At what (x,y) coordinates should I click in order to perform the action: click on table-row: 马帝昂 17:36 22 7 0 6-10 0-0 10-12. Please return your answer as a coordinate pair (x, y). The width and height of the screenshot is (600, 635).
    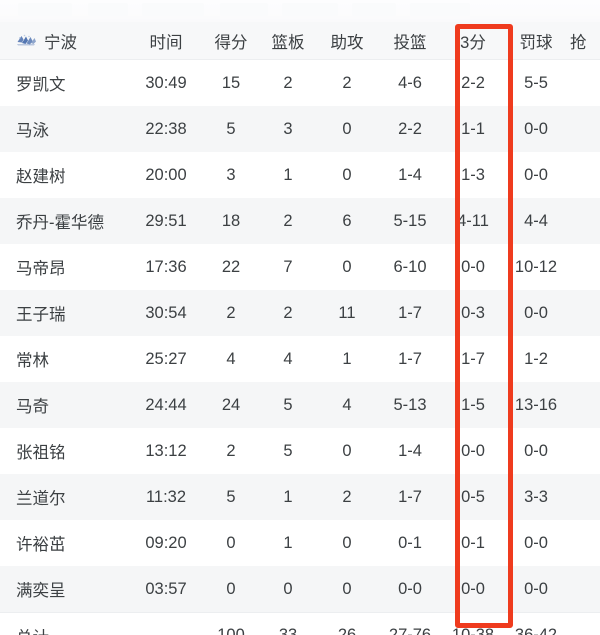
    Looking at the image, I should click on (300, 267).